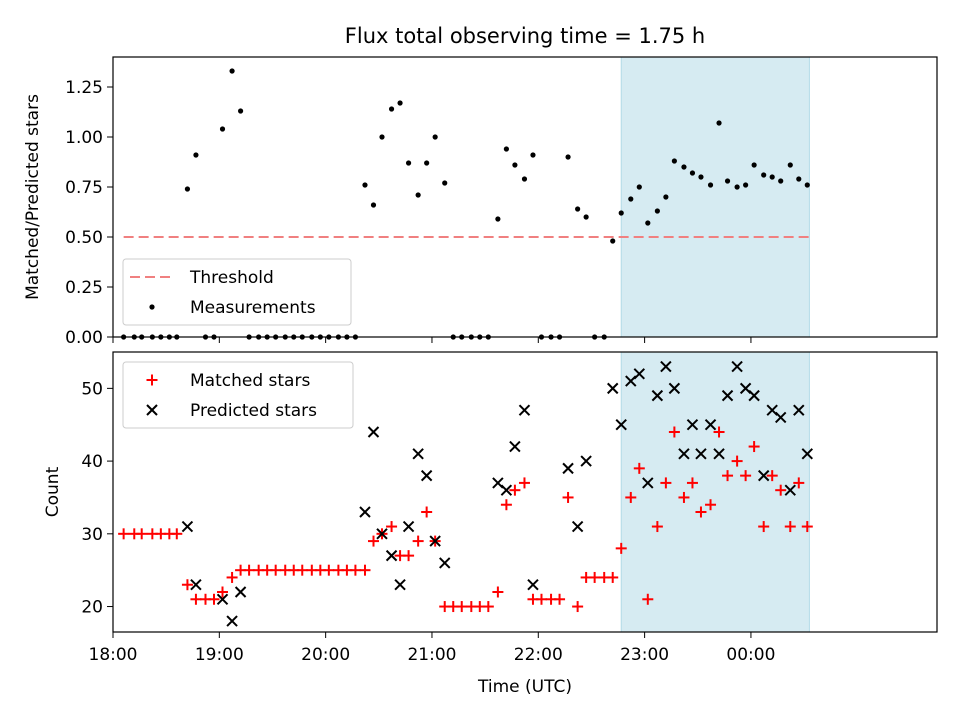 The width and height of the screenshot is (960, 720). I want to click on bottom-x-tick-label: 20:00, so click(325, 655).